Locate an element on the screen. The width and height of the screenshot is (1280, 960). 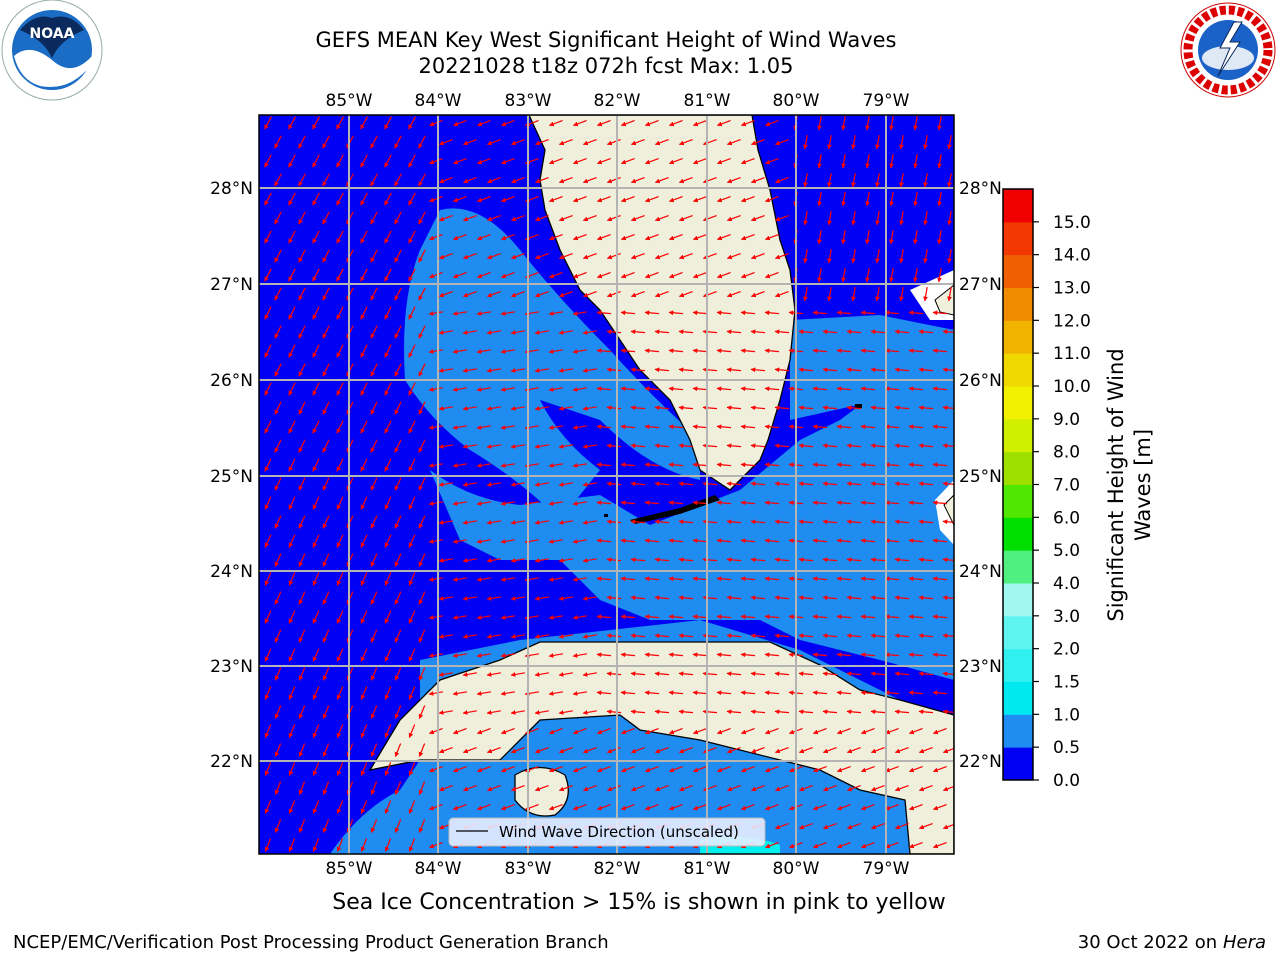
colorbar-tick-label: 13.0 is located at coordinates (1072, 289).